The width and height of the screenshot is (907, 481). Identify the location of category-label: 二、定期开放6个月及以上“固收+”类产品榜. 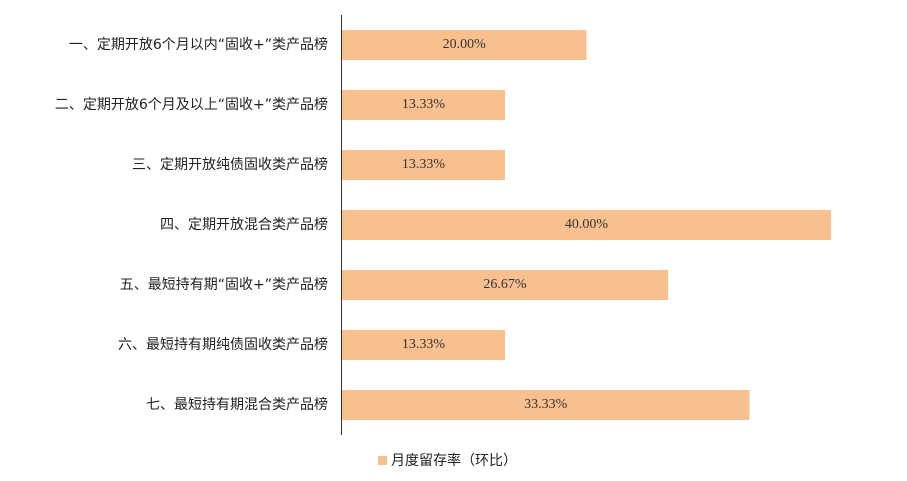
(191, 104).